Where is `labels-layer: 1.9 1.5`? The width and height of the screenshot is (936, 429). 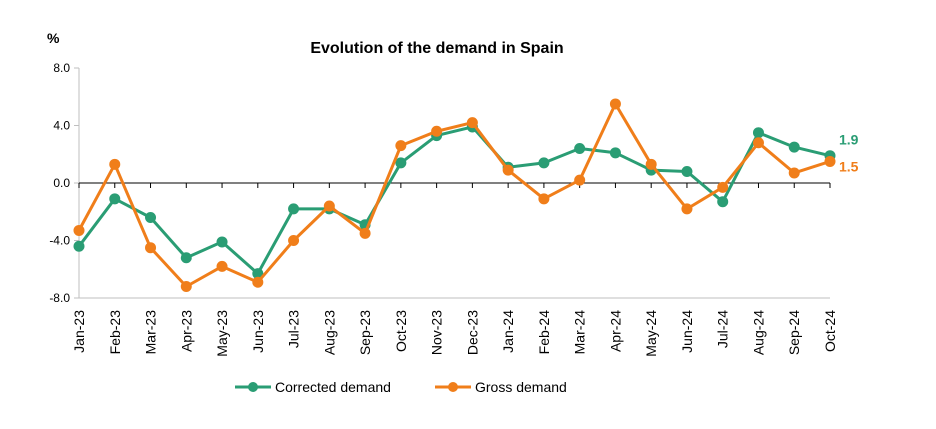
labels-layer: 1.9 1.5 is located at coordinates (849, 153).